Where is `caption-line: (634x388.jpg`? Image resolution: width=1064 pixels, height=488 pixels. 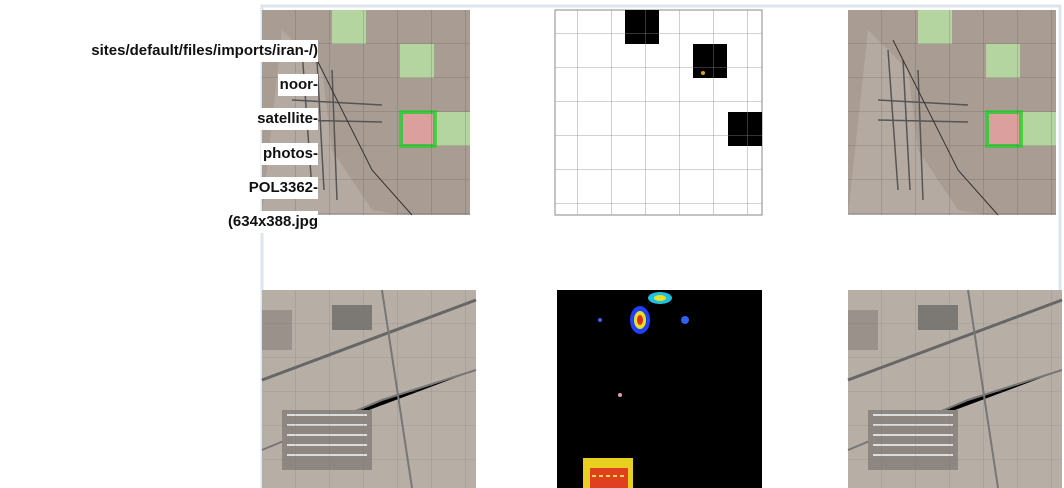 caption-line: (634x388.jpg is located at coordinates (271, 222).